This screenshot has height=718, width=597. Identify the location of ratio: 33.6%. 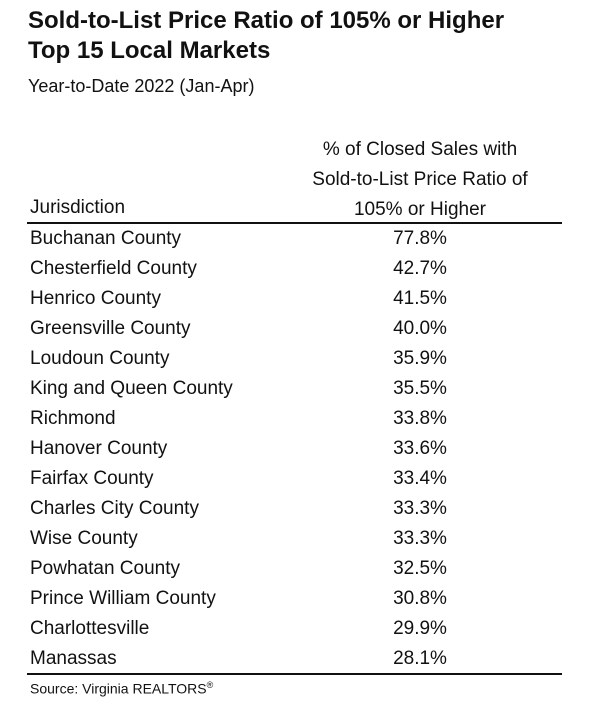
(420, 448).